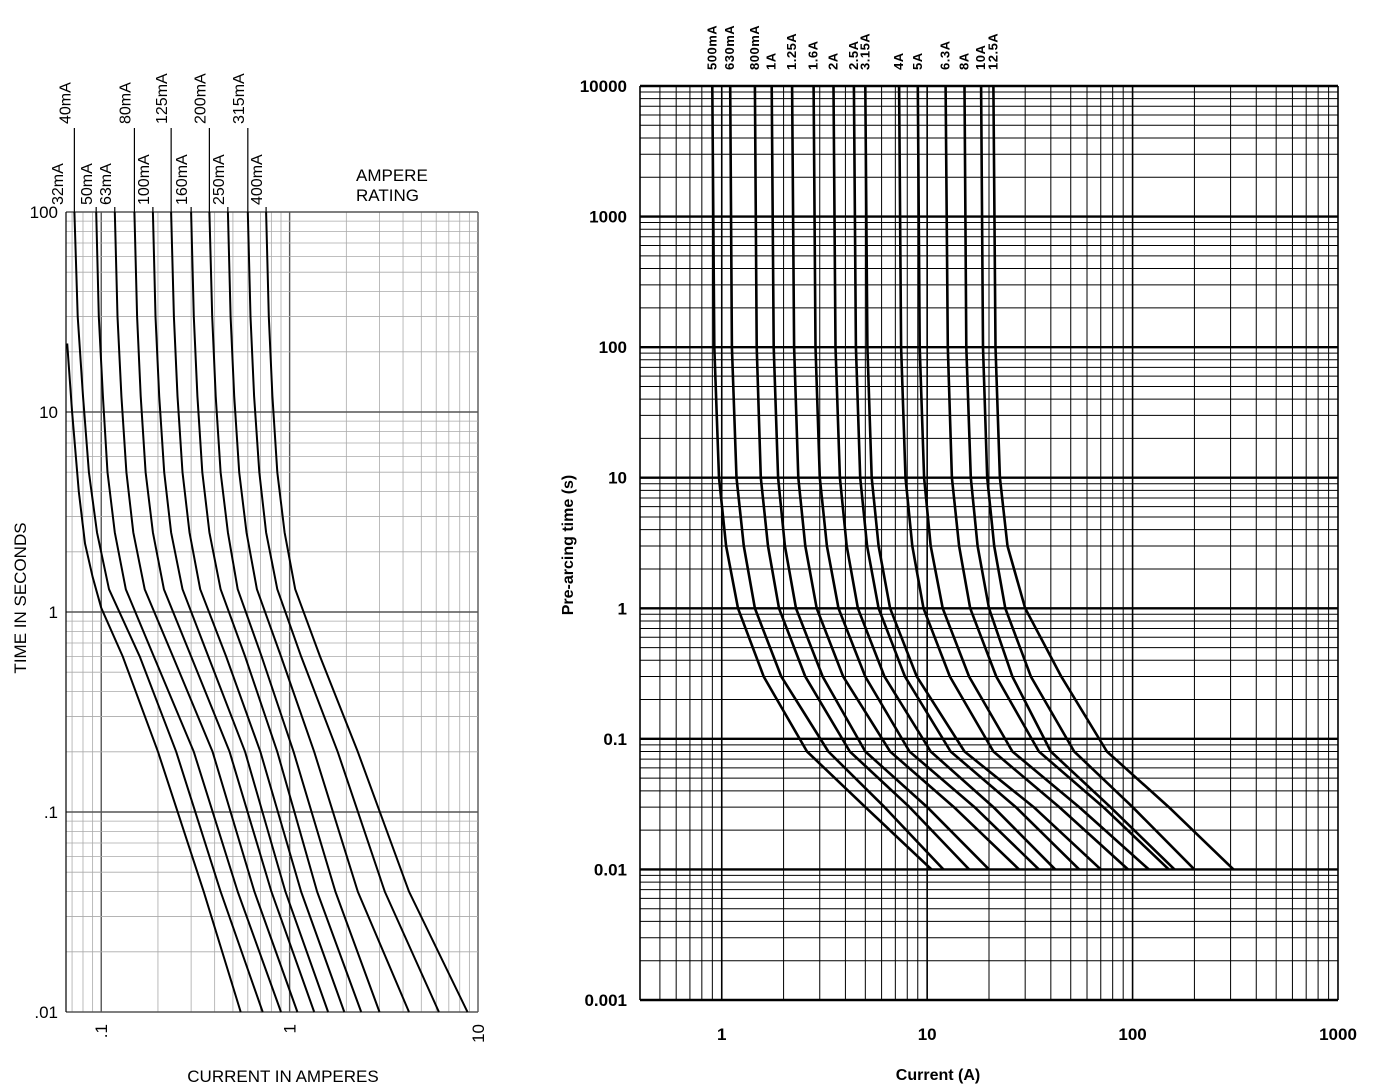  I want to click on series-curve-5A, so click(1033, 478).